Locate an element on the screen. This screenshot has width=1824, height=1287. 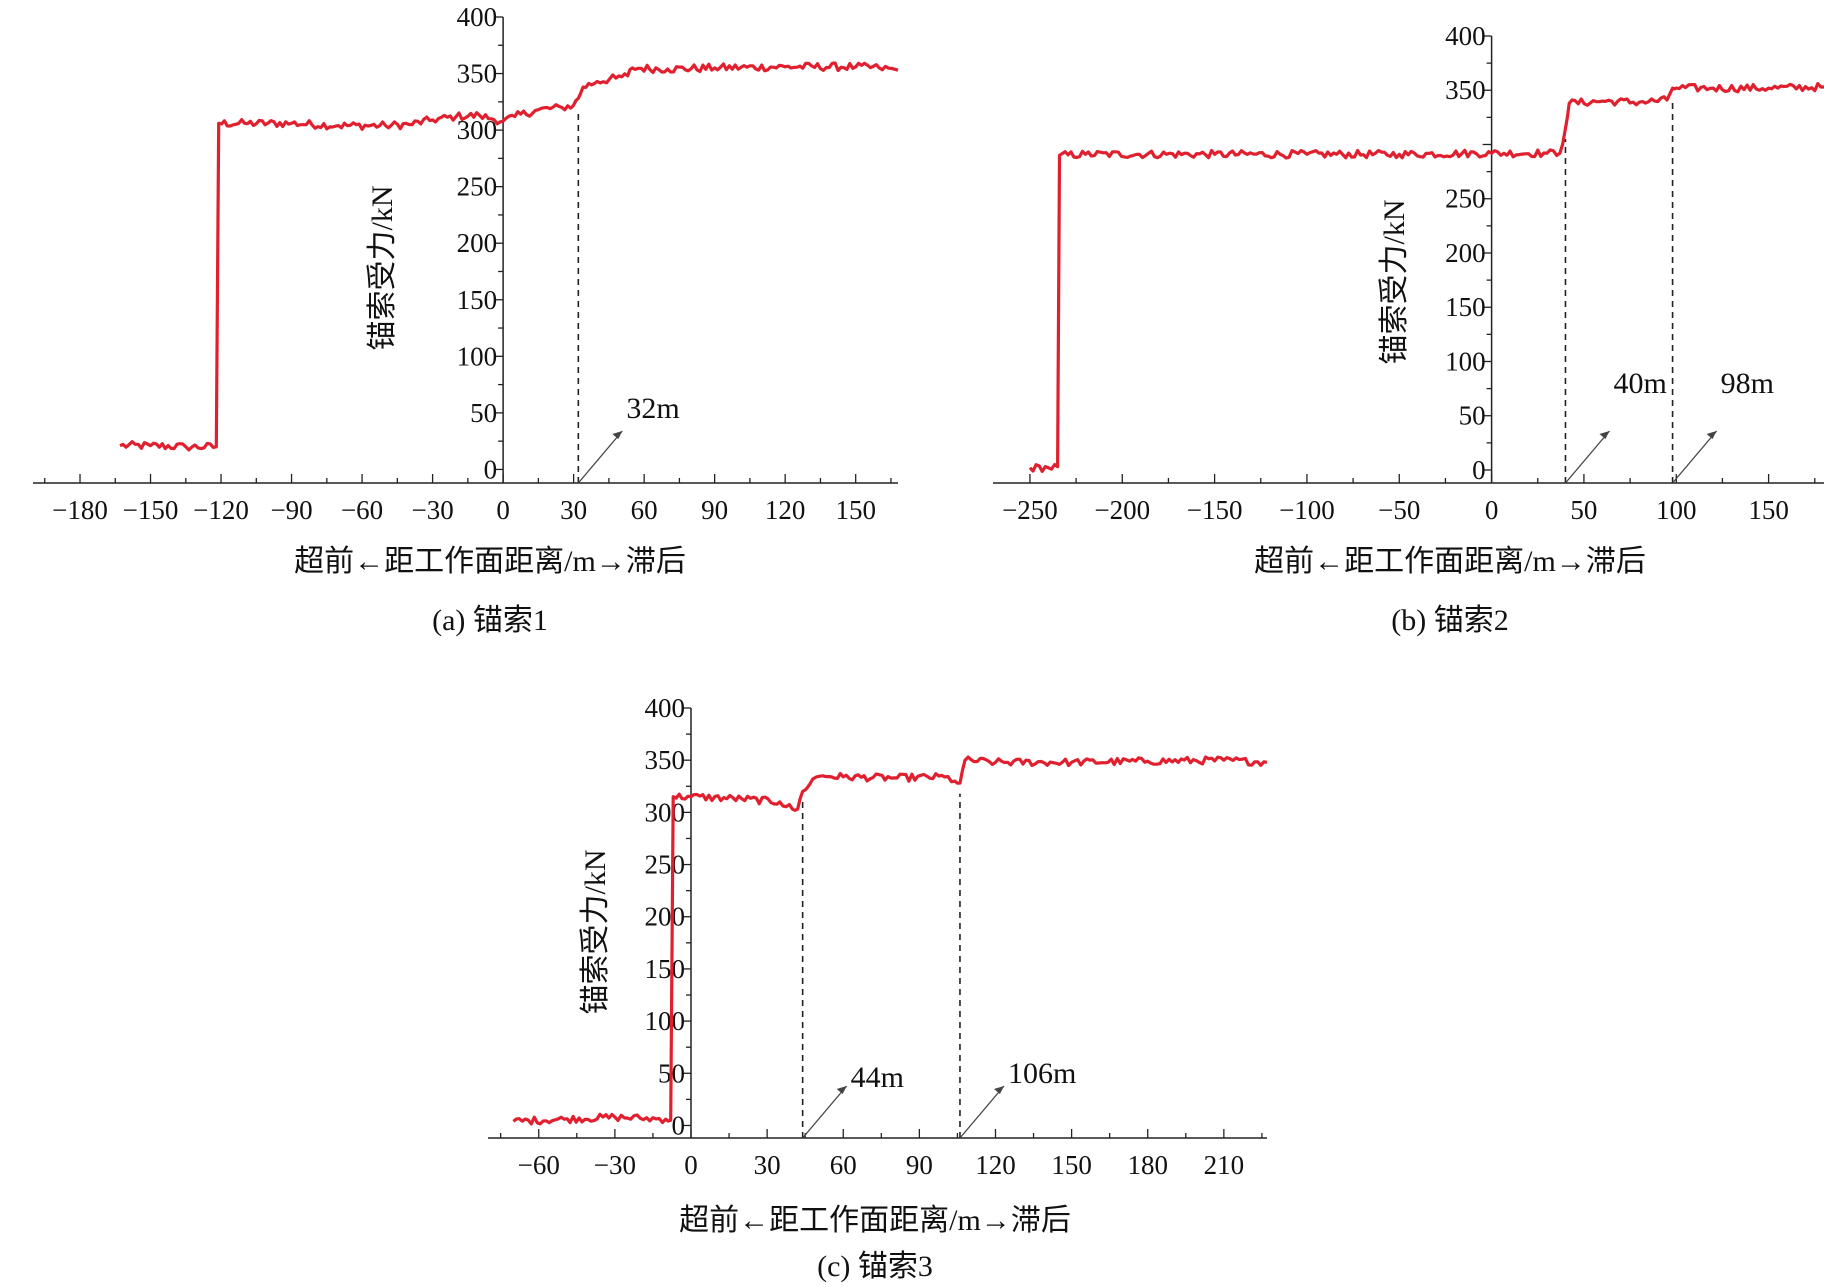
x-tick-label: −120 is located at coordinates (221, 510).